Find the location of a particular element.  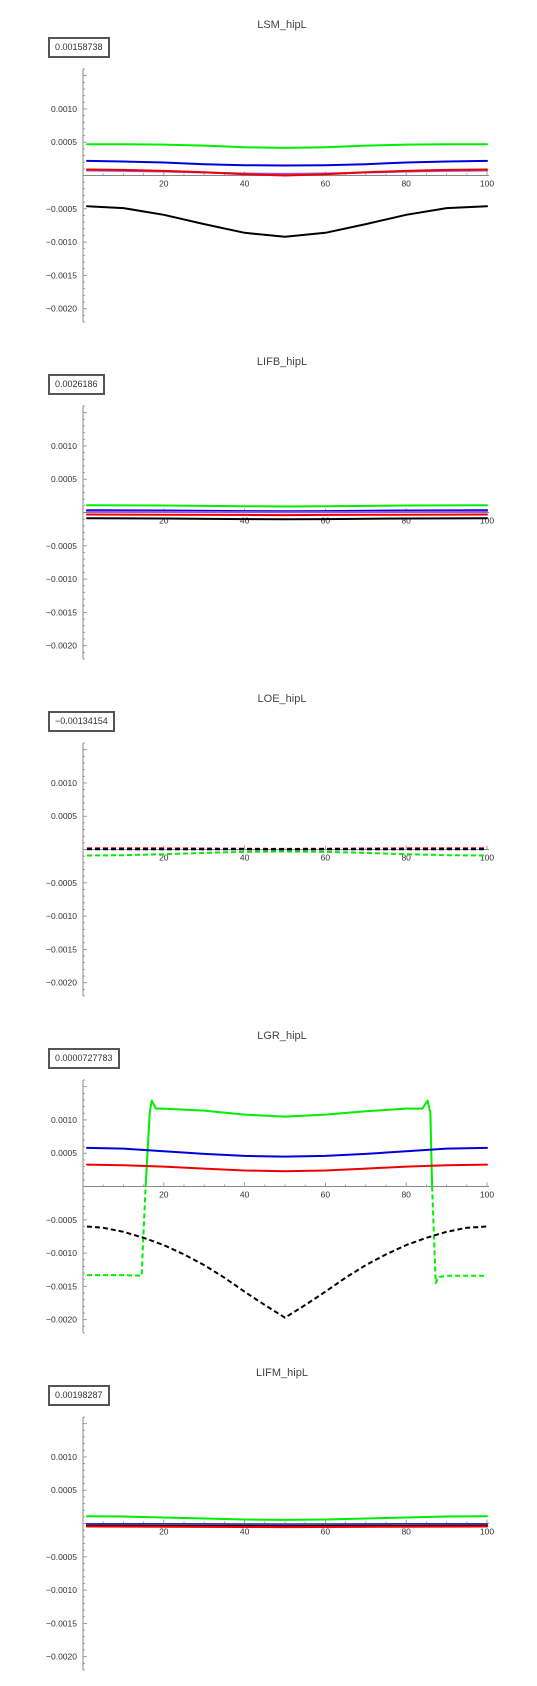

value-box: 0.00158738 is located at coordinates (79, 47).